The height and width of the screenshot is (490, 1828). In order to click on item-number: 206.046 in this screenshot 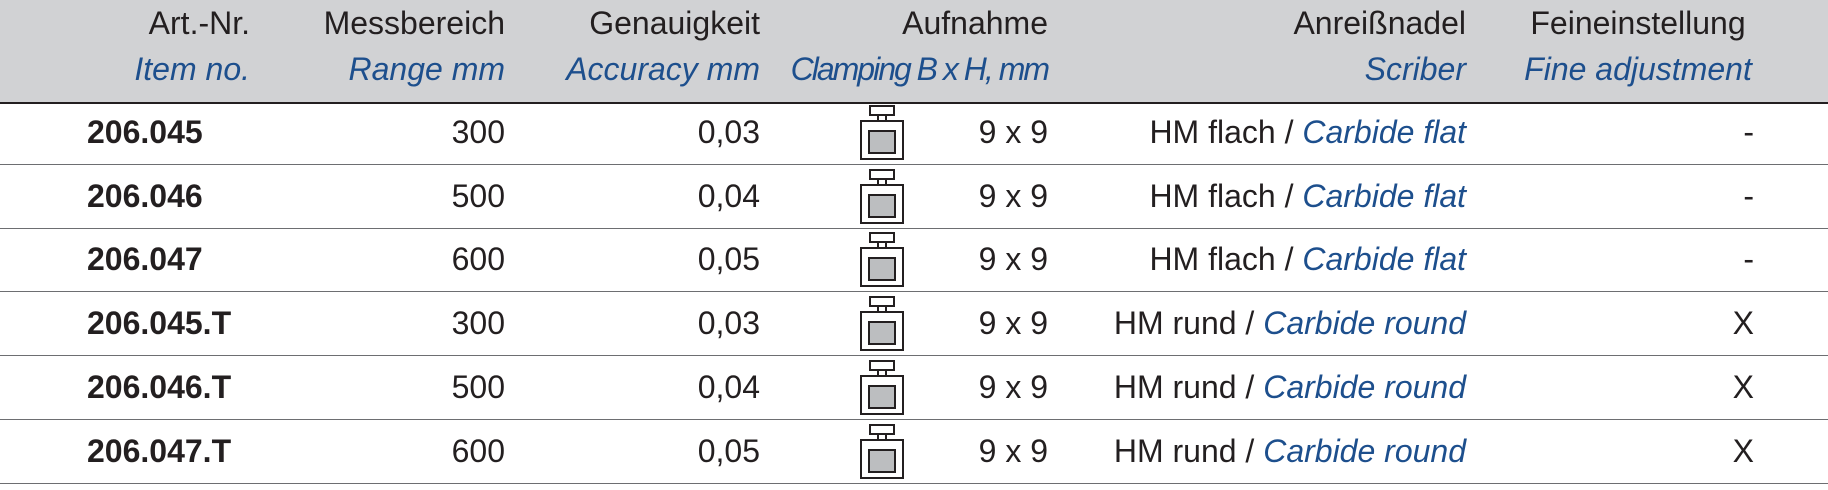, I will do `click(145, 196)`.